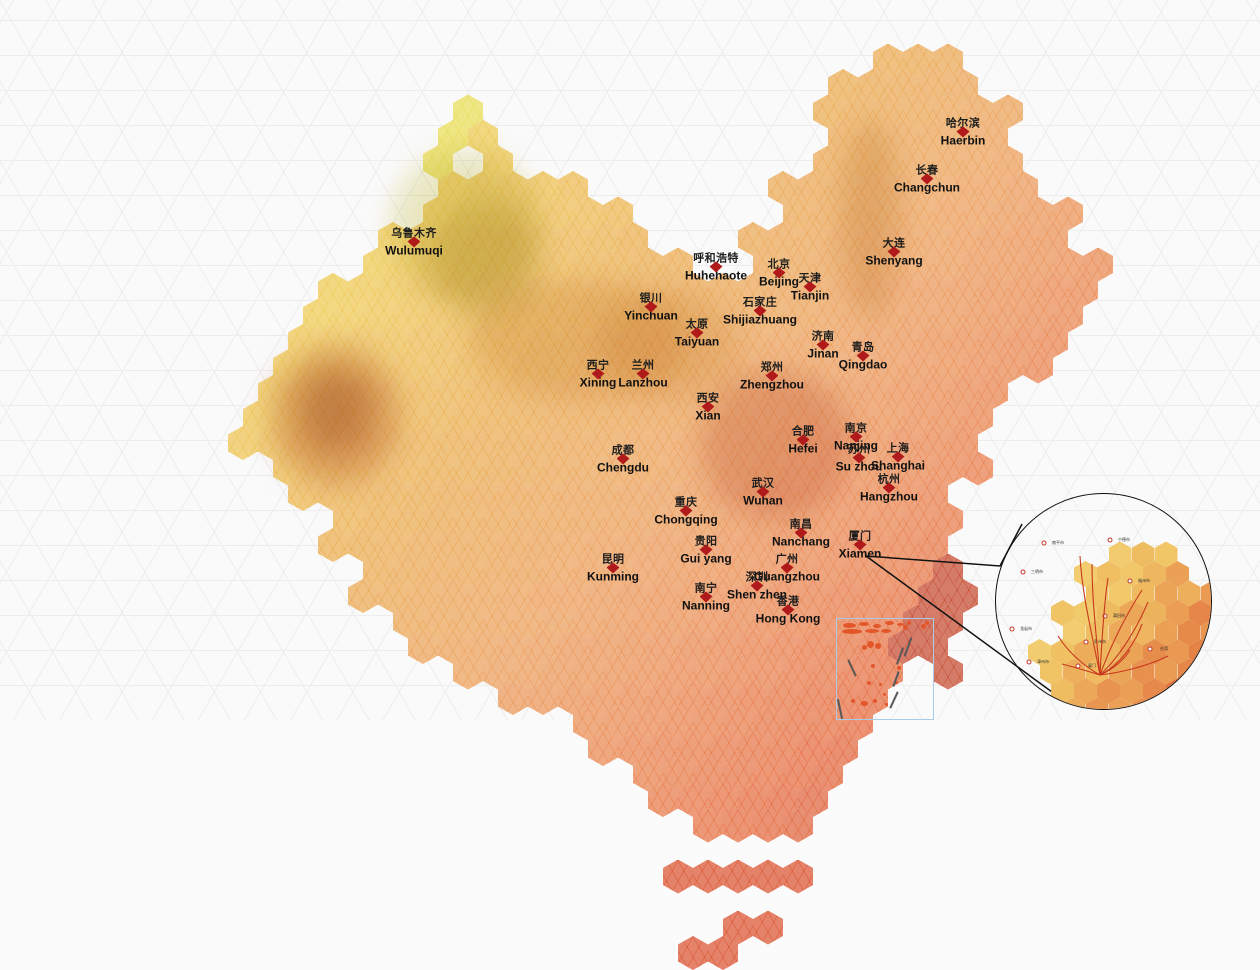 The height and width of the screenshot is (970, 1260). Describe the element at coordinates (705, 551) in the screenshot. I see `city-marker-gui-yang: 贵阳 Gui yang` at that location.